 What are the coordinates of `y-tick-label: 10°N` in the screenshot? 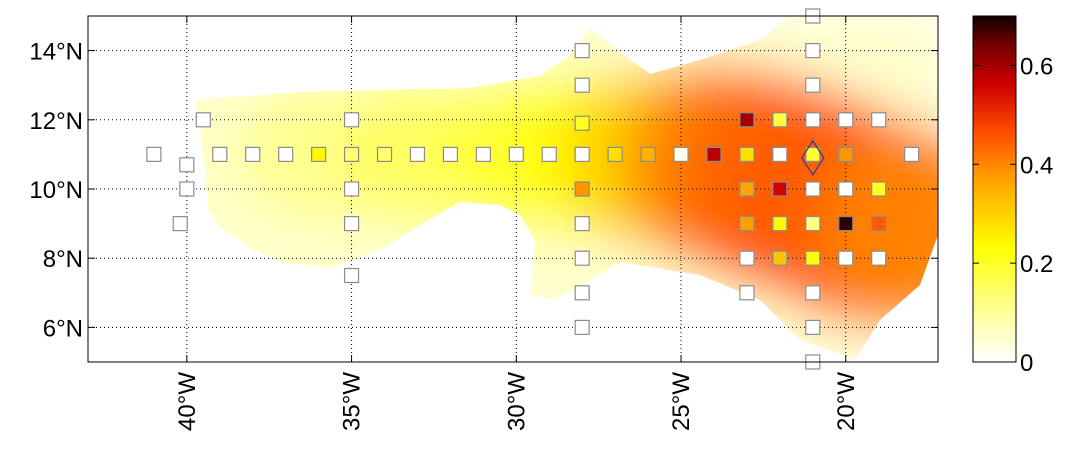 It's located at (56, 190).